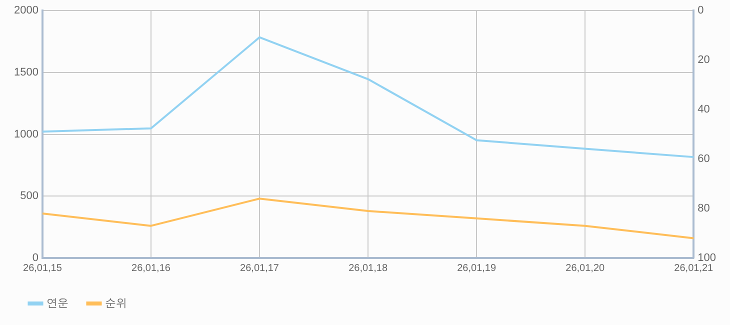  What do you see at coordinates (26, 134) in the screenshot?
I see `y-tick-label: 1000` at bounding box center [26, 134].